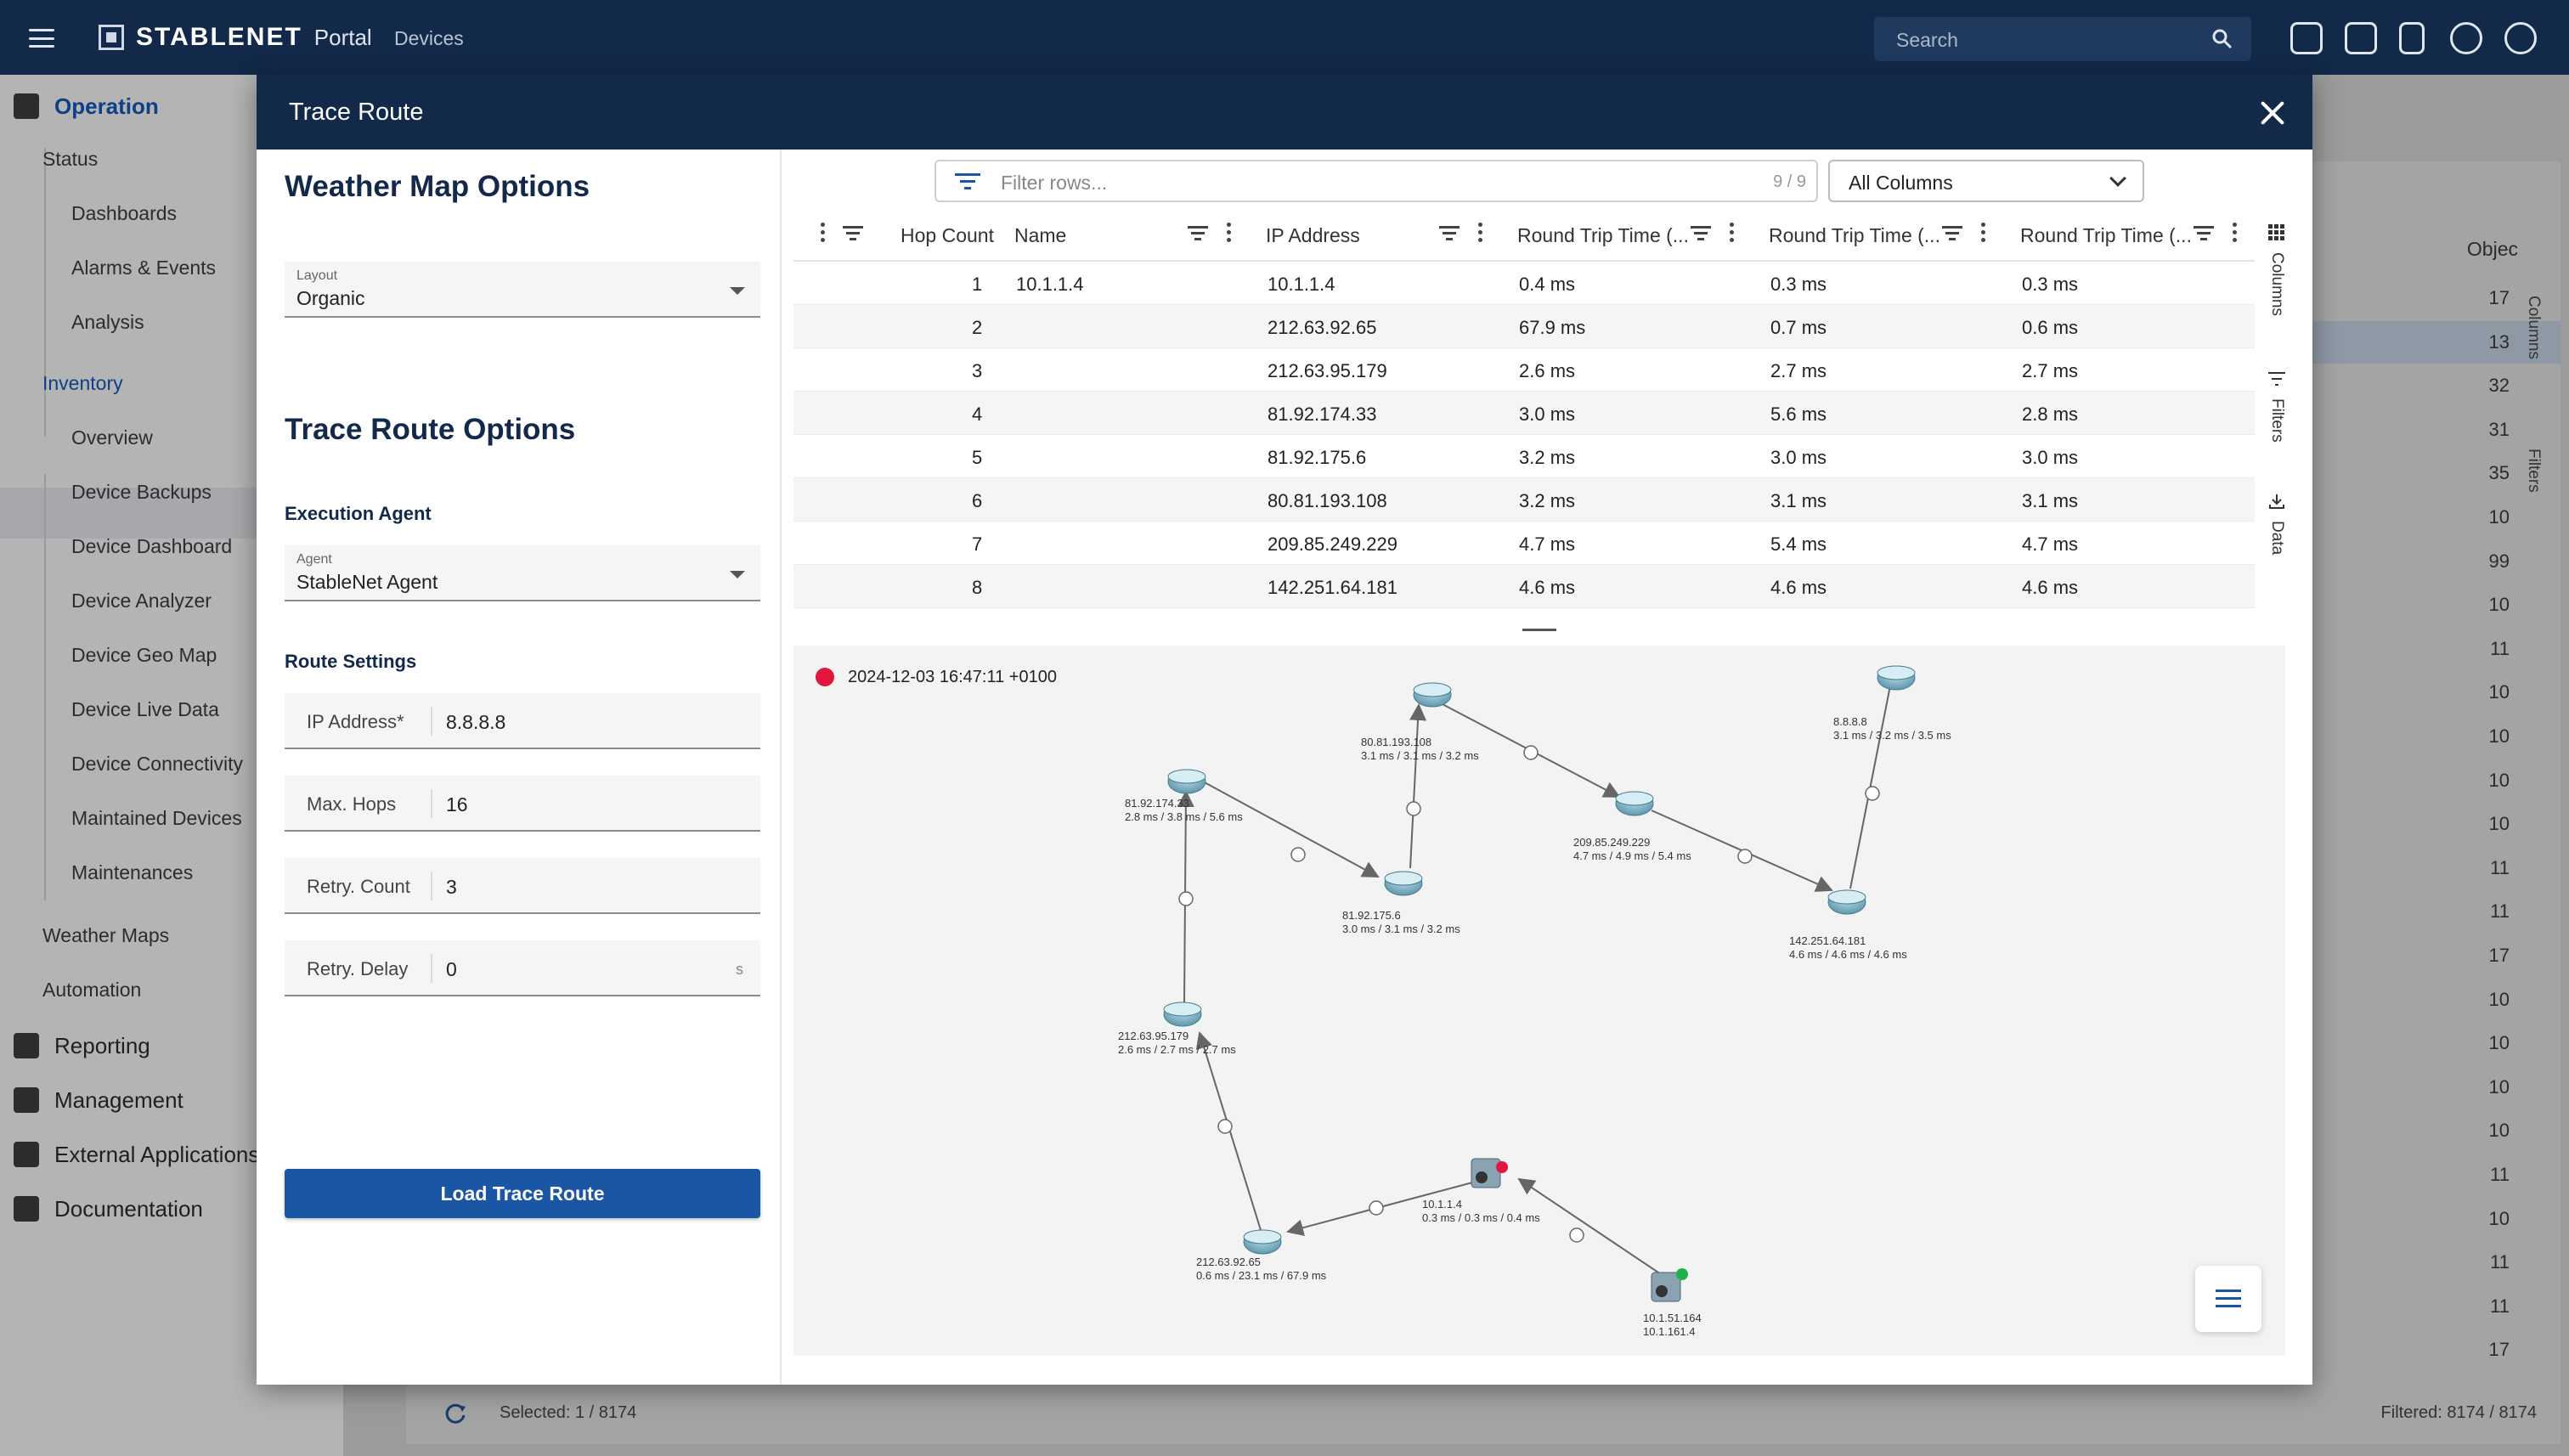 The width and height of the screenshot is (2569, 1456). What do you see at coordinates (145, 709) in the screenshot?
I see `sidebar-item-device-live-data: Device Live Data` at bounding box center [145, 709].